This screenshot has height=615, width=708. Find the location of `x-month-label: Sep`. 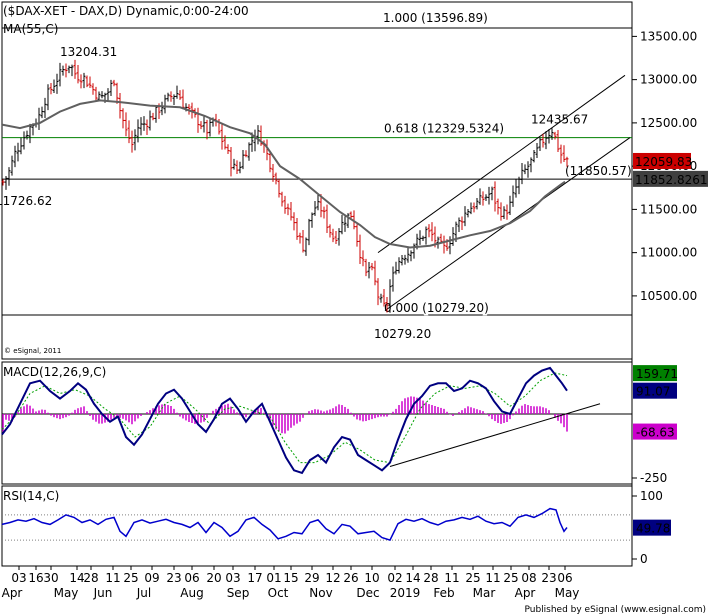

x-month-label: Sep is located at coordinates (238, 593).